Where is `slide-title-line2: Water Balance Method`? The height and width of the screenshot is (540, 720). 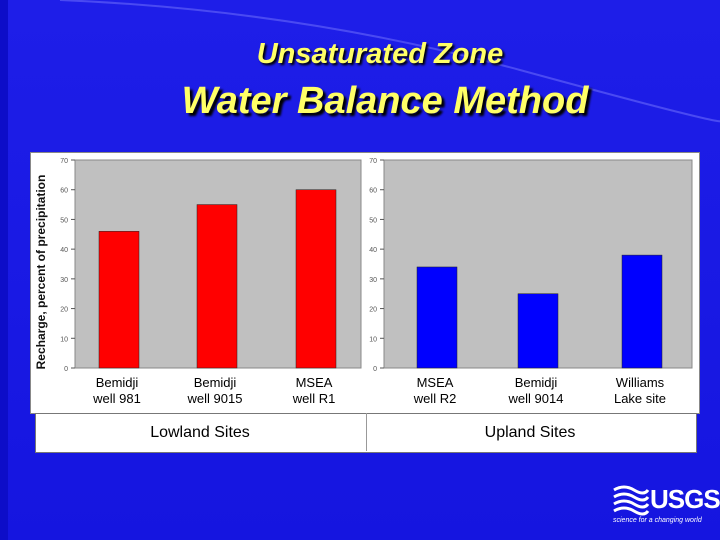 slide-title-line2: Water Balance Method is located at coordinates (385, 101).